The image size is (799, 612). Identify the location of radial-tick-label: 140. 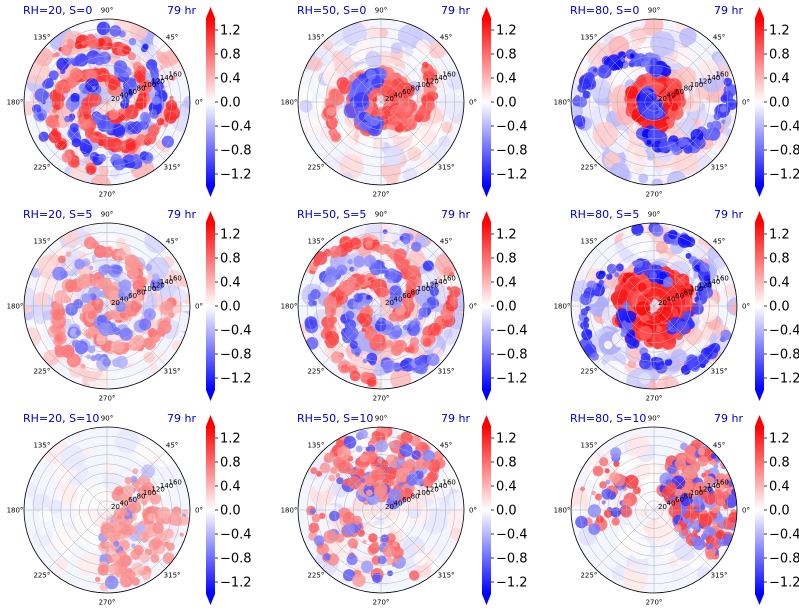
(440, 78).